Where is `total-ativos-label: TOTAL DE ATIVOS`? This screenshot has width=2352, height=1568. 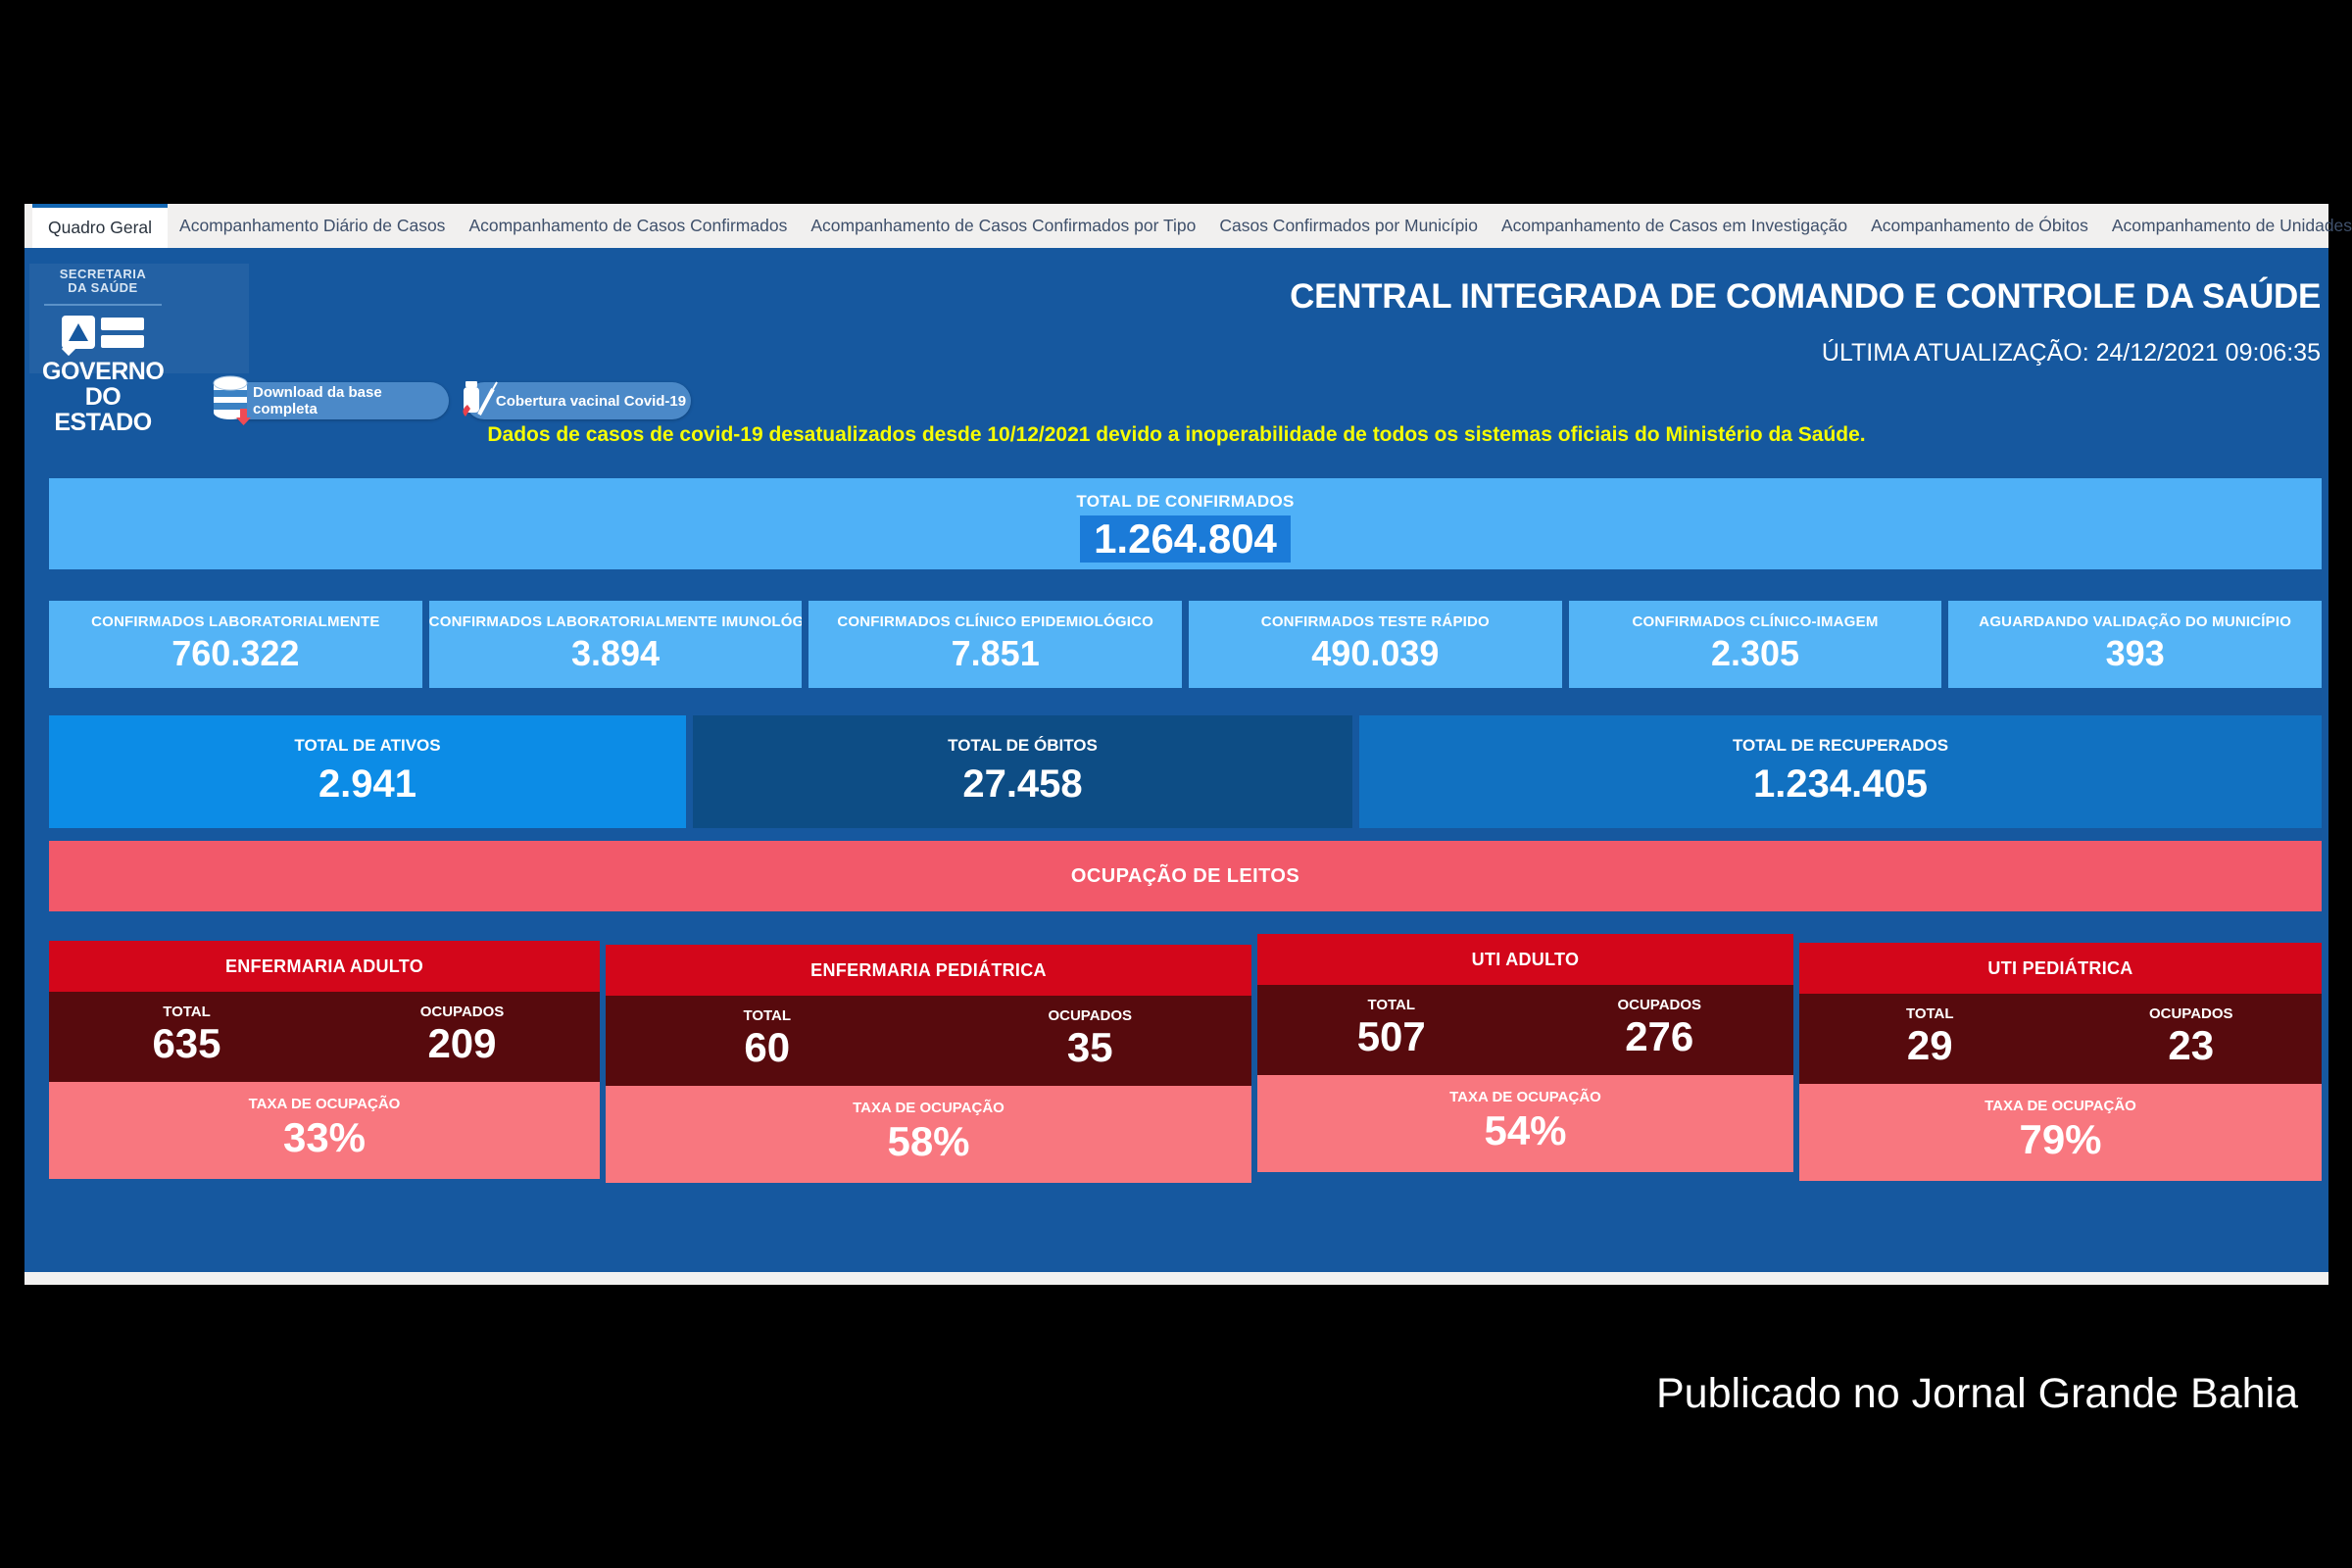
total-ativos-label: TOTAL DE ATIVOS is located at coordinates (367, 745).